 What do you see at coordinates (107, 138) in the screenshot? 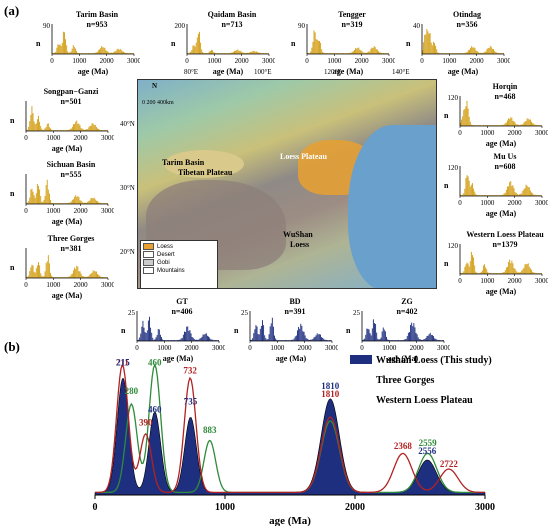
I see `tick-label: 3000` at bounding box center [107, 138].